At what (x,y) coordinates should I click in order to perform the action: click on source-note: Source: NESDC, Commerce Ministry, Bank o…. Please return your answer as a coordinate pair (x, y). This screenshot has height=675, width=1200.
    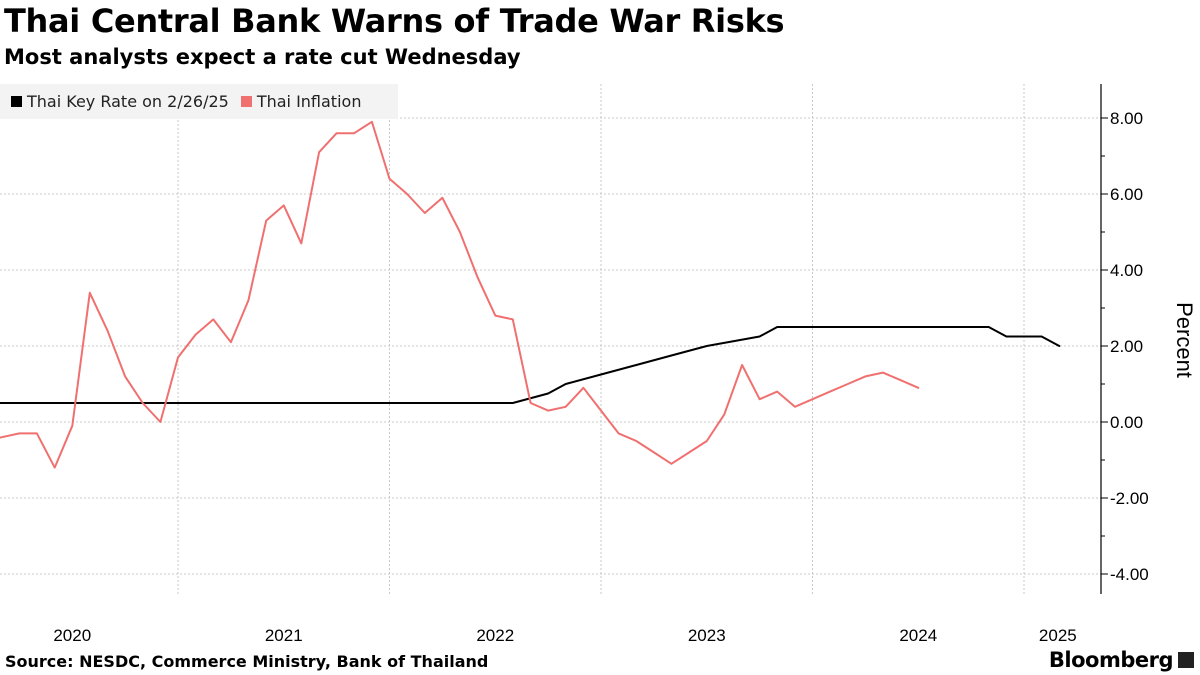
    Looking at the image, I should click on (247, 661).